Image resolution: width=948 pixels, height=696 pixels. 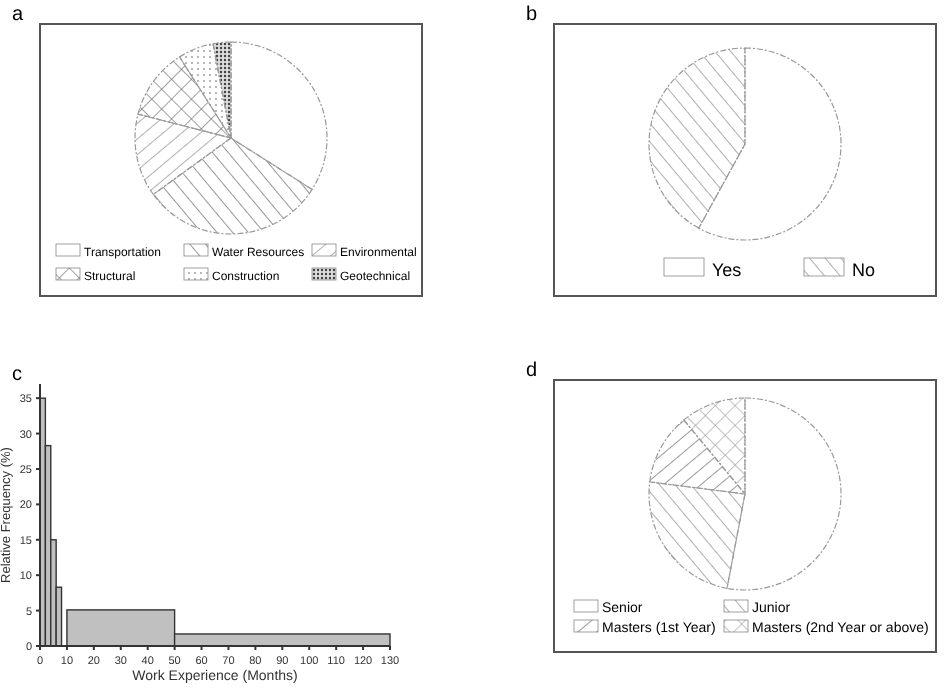 I want to click on legend-label: No, so click(x=864, y=270).